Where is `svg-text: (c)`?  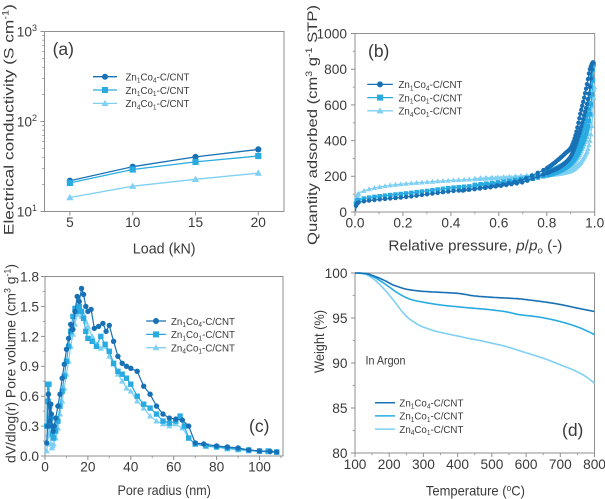 svg-text: (c) is located at coordinates (259, 426).